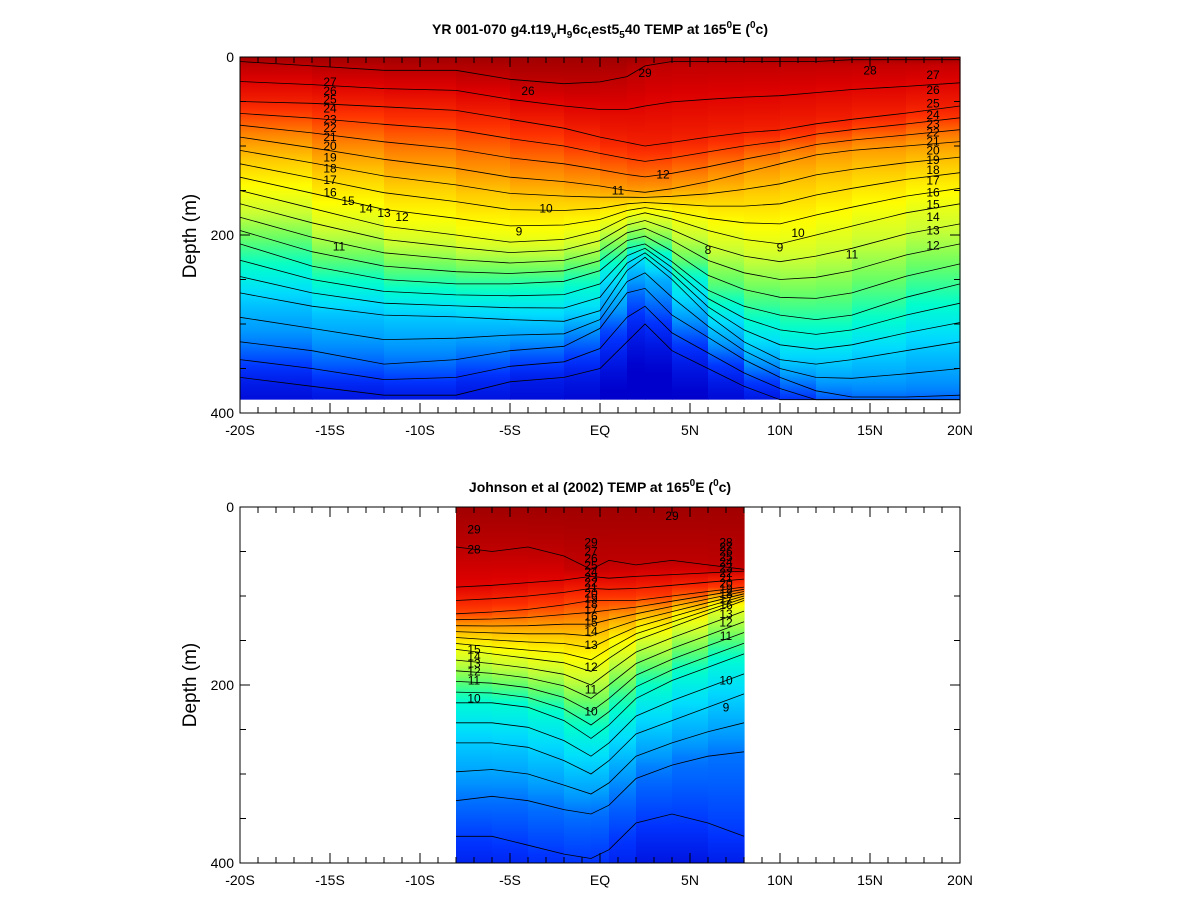 The image size is (1200, 900). Describe the element at coordinates (870, 880) in the screenshot. I see `x-tick-label: 15N` at that location.